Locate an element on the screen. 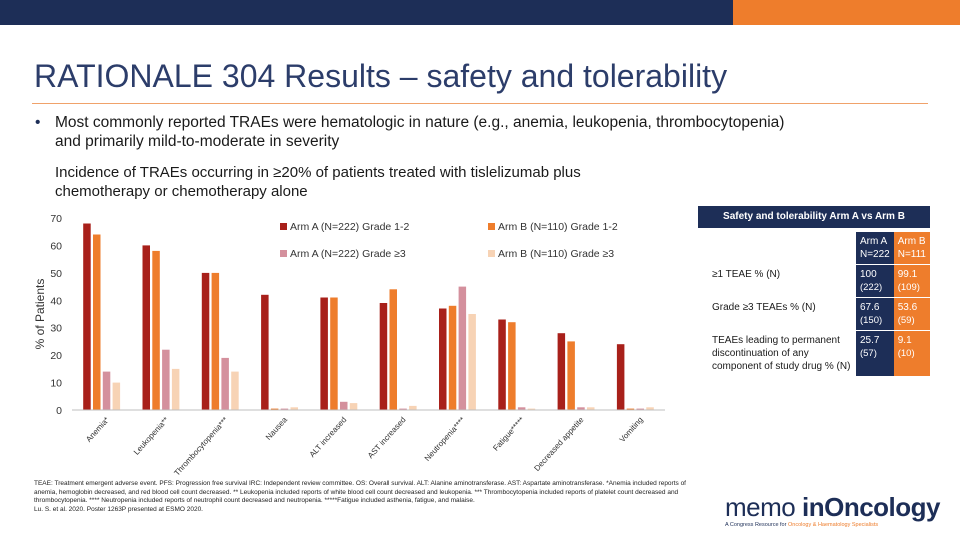 This screenshot has height=540, width=960. arm-a-pct: 67.6 is located at coordinates (869, 307).